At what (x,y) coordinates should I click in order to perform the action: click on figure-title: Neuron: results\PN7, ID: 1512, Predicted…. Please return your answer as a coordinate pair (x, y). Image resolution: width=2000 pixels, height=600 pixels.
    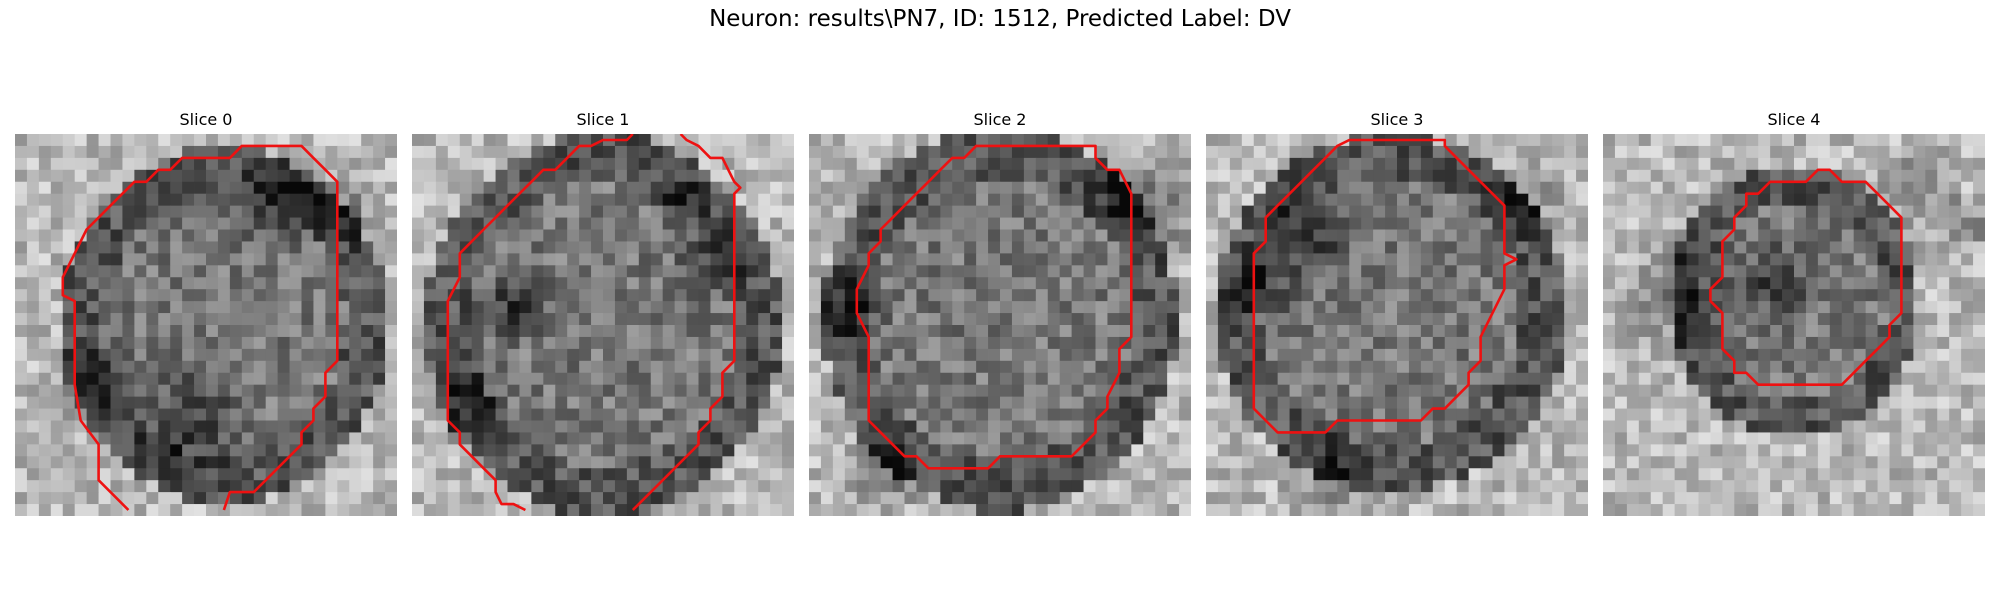
    Looking at the image, I should click on (1000, 19).